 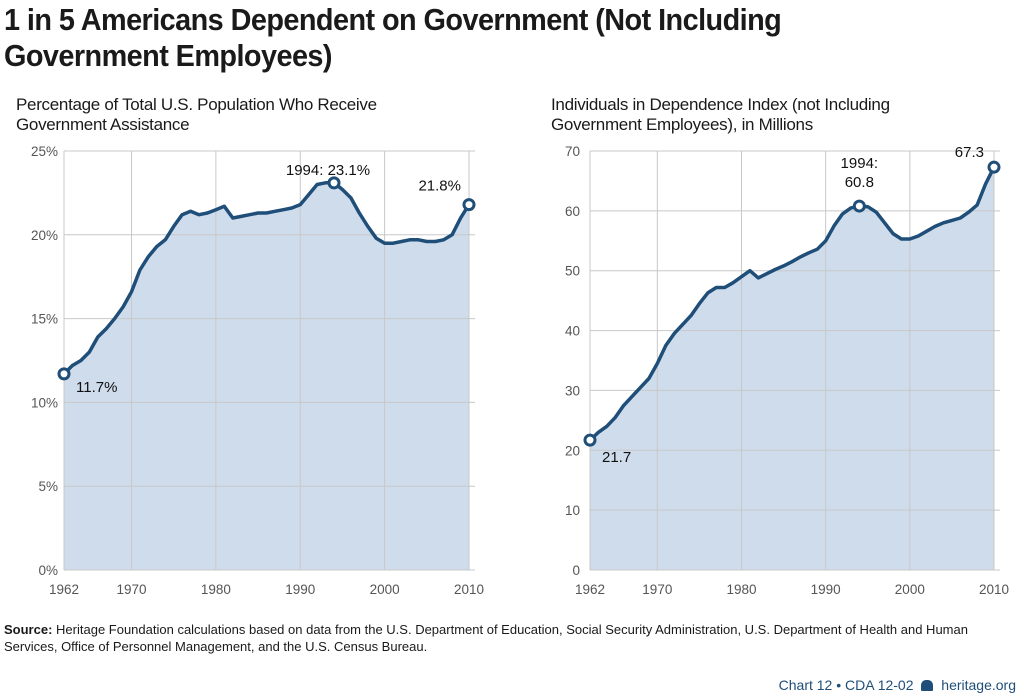 I want to click on annotation-line: 21.7, so click(x=616, y=457).